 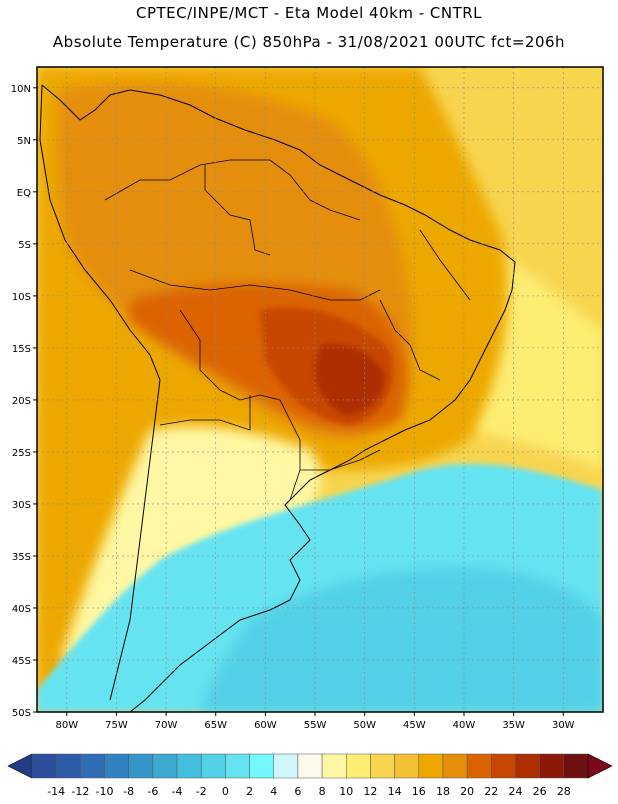 What do you see at coordinates (24, 245) in the screenshot?
I see `lat-tick-label: 5S` at bounding box center [24, 245].